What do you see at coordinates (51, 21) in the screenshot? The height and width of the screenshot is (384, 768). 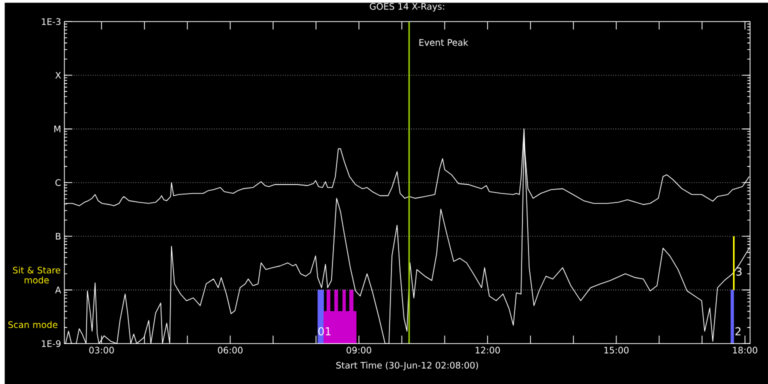 I see `y-tick-label: 1E-3` at bounding box center [51, 21].